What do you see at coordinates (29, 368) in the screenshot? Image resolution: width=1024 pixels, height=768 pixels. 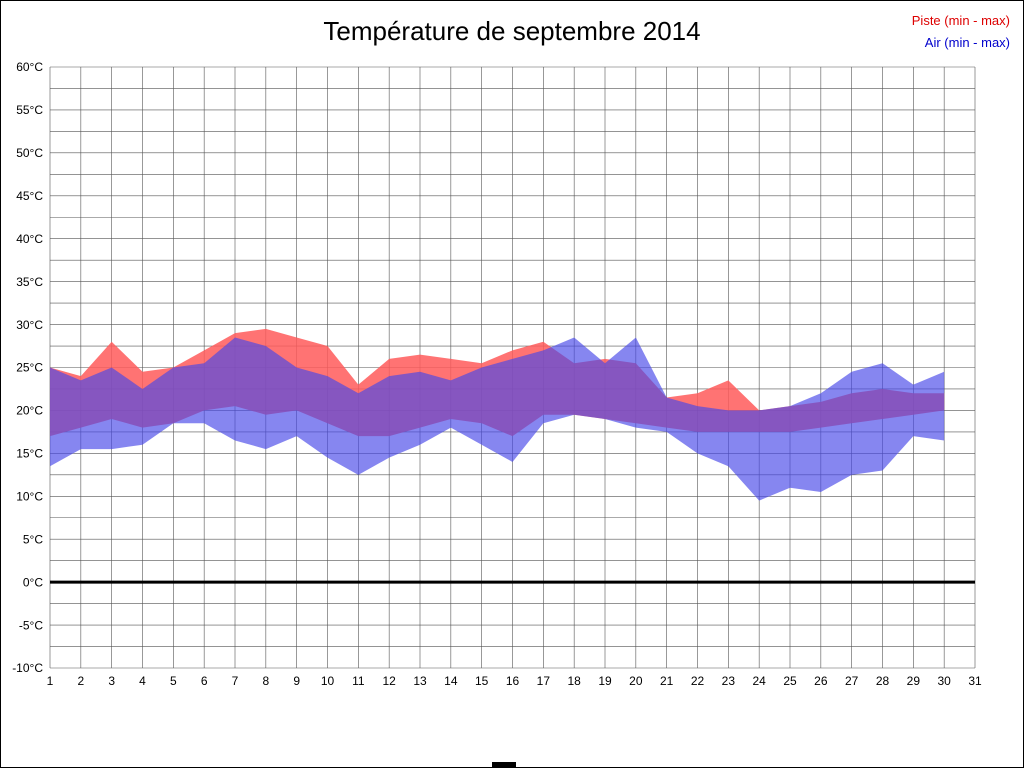 I see `svg-text: 25°C` at bounding box center [29, 368].